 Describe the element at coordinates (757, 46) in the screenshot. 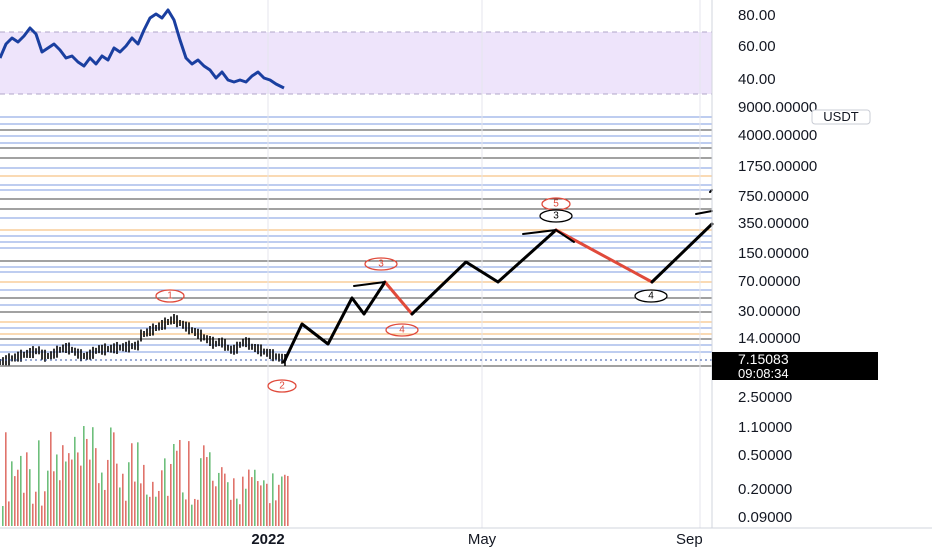

I see `osc-tick-60: 60.00` at that location.